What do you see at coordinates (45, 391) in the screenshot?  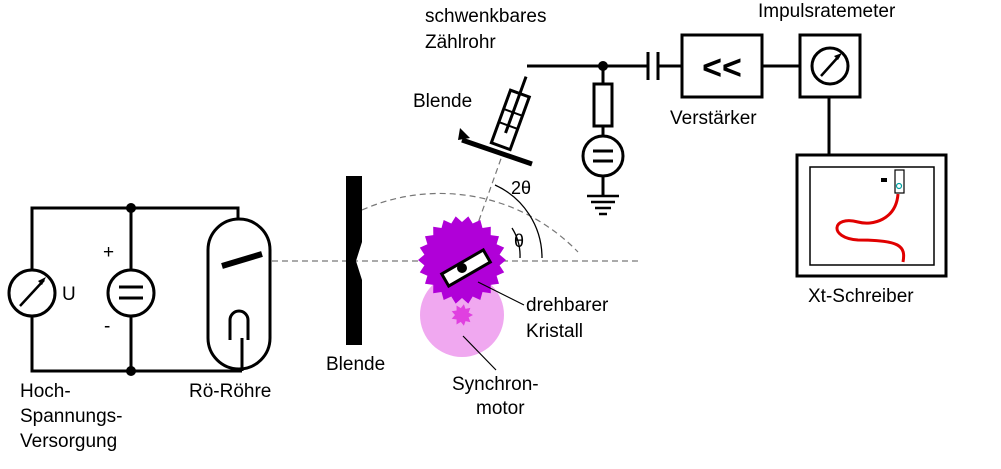 I see `label-hoch-1: Hoch-` at bounding box center [45, 391].